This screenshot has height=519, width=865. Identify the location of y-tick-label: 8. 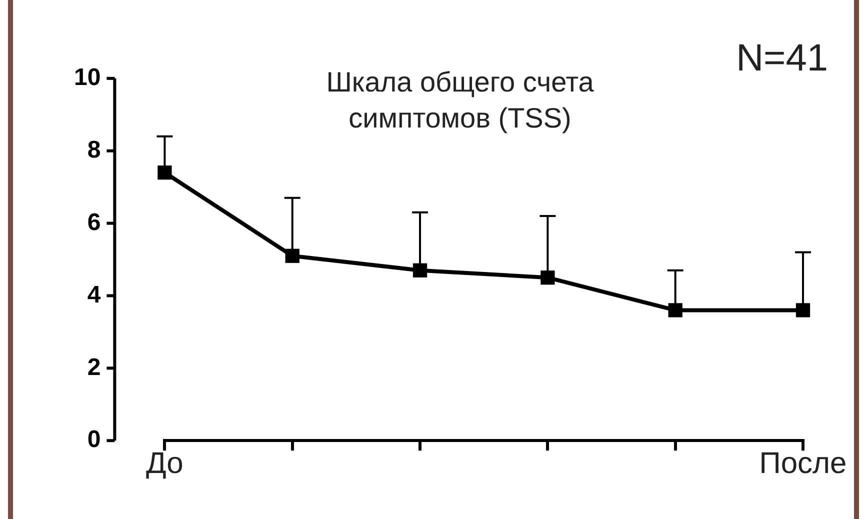
(94, 150).